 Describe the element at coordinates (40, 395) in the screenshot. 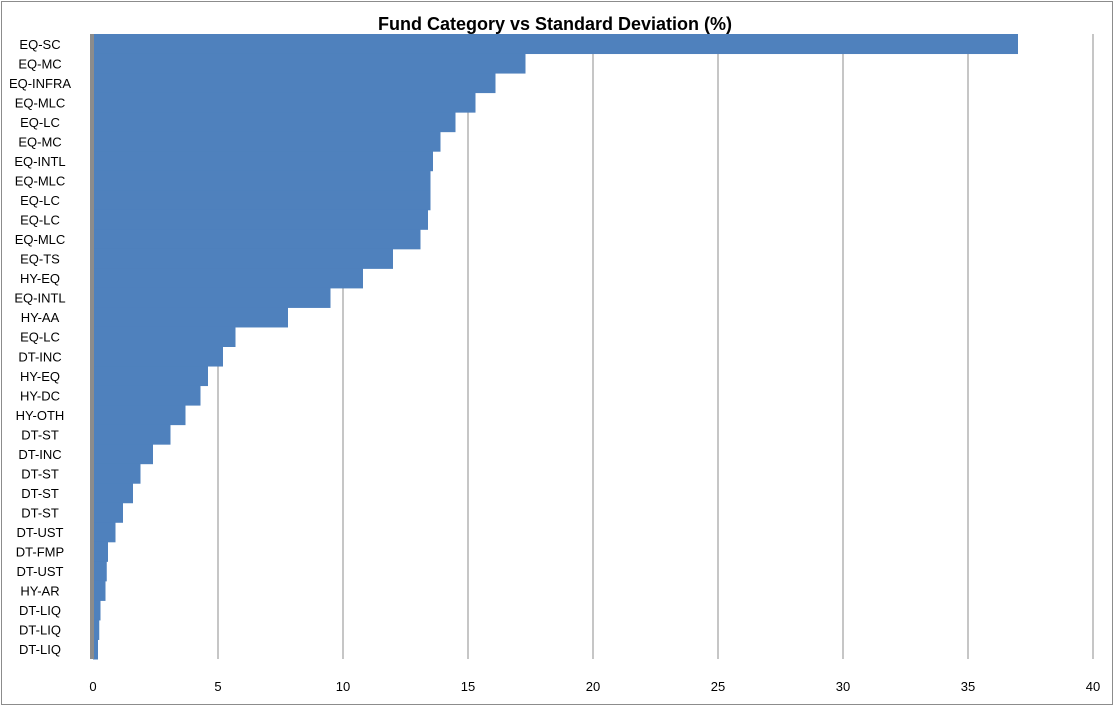

I see `category-label: HY-DC` at that location.